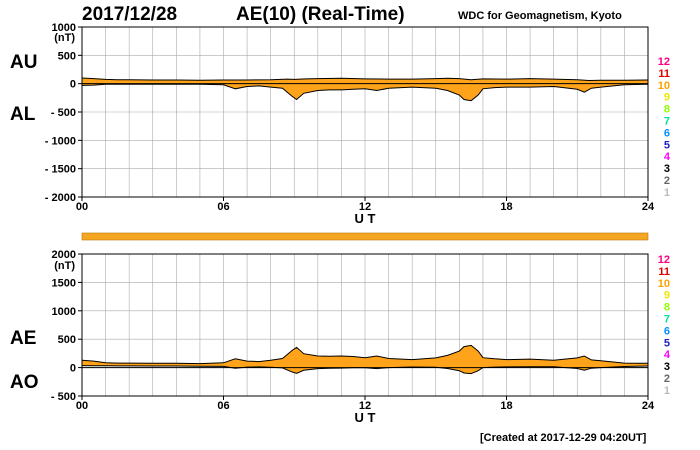  What do you see at coordinates (667, 320) in the screenshot?
I see `panel2-level-7: 7` at bounding box center [667, 320].